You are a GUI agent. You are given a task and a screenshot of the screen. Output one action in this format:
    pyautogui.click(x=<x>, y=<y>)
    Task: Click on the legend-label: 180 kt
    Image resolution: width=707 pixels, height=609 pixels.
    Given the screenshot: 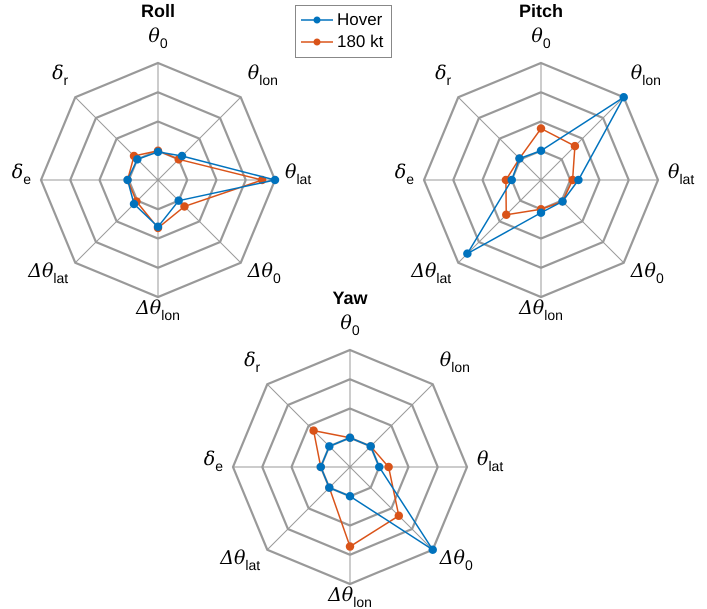 What is the action you would take?
    pyautogui.click(x=360, y=42)
    